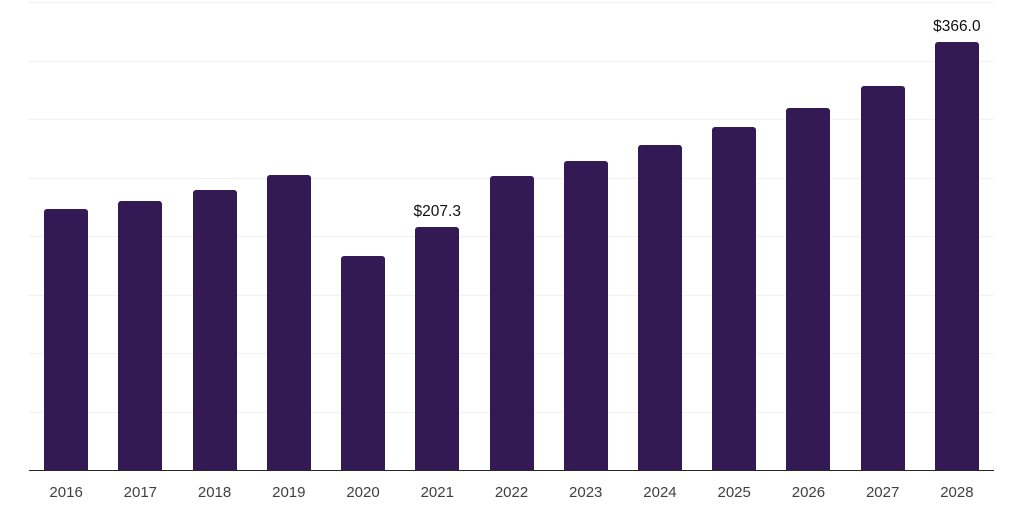 The height and width of the screenshot is (512, 1024). I want to click on bar-2016, so click(66, 339).